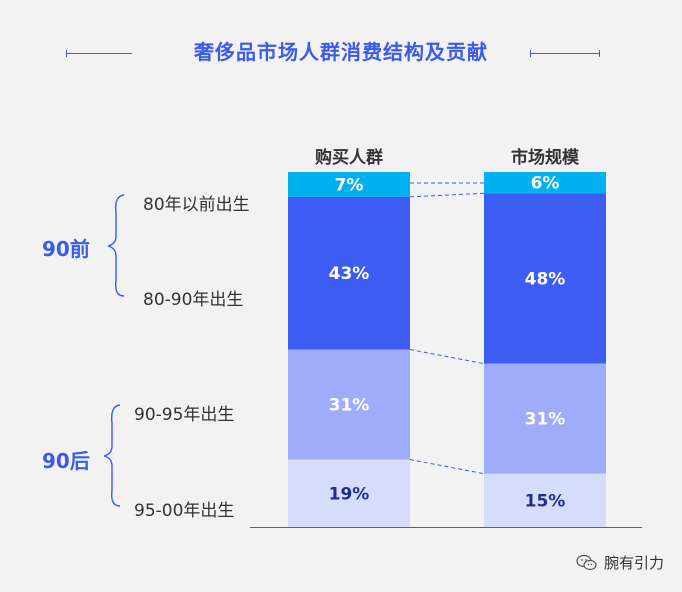 The image size is (682, 592). Describe the element at coordinates (586, 562) in the screenshot. I see `wechat-icon` at that location.